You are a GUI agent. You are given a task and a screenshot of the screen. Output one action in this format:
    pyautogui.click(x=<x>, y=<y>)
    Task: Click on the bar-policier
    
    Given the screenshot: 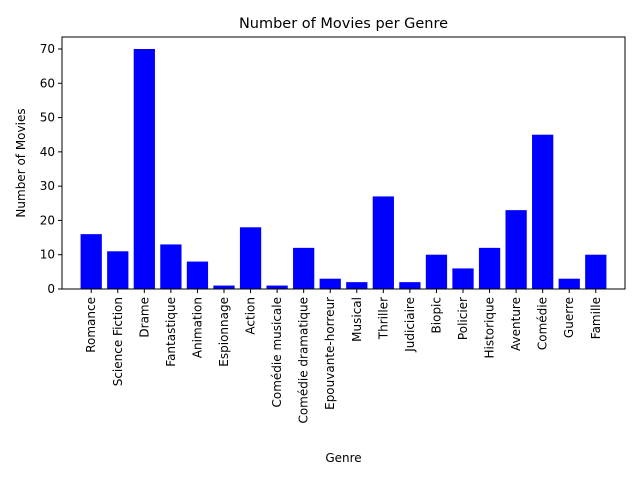 What is the action you would take?
    pyautogui.click(x=463, y=278)
    